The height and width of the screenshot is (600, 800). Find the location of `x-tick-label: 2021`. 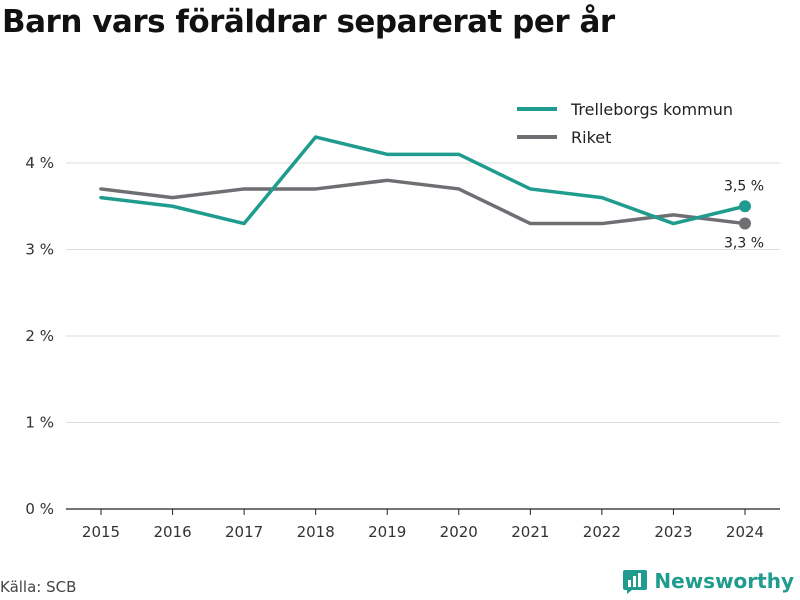

x-tick-label: 2021 is located at coordinates (530, 532).